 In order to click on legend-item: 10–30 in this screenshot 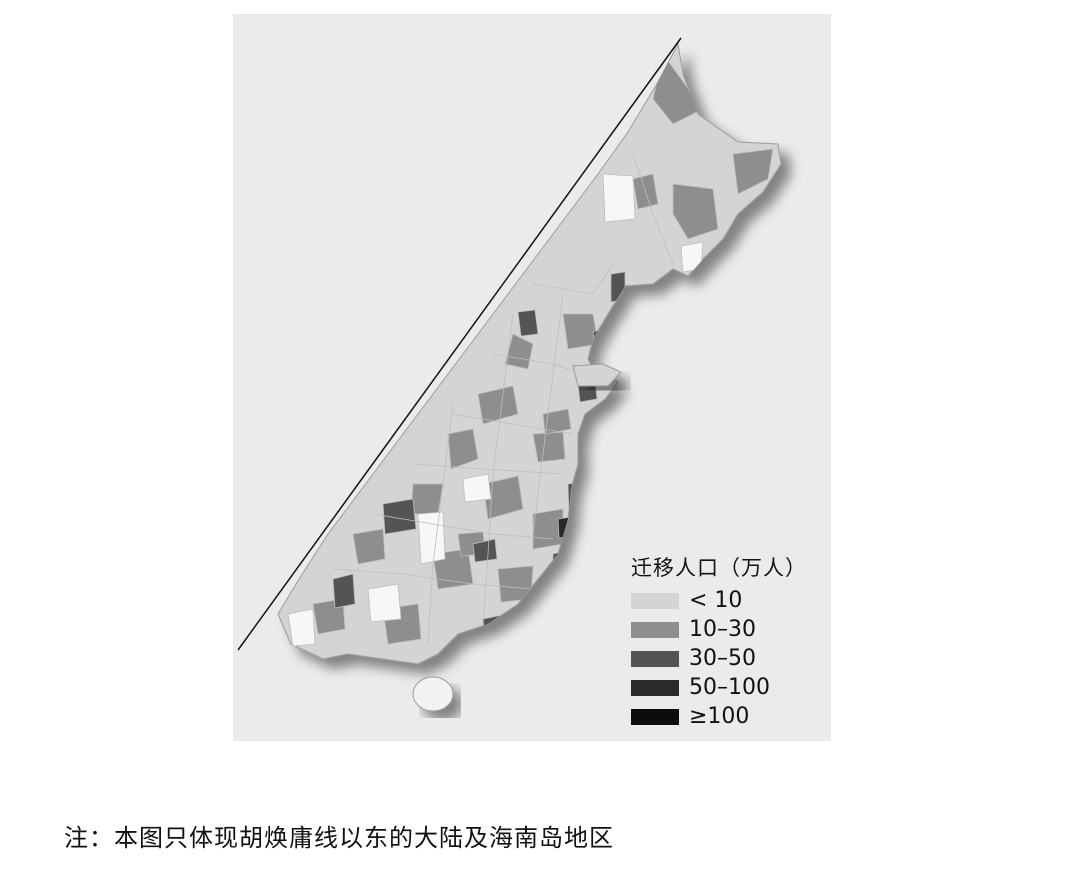, I will do `click(719, 629)`.